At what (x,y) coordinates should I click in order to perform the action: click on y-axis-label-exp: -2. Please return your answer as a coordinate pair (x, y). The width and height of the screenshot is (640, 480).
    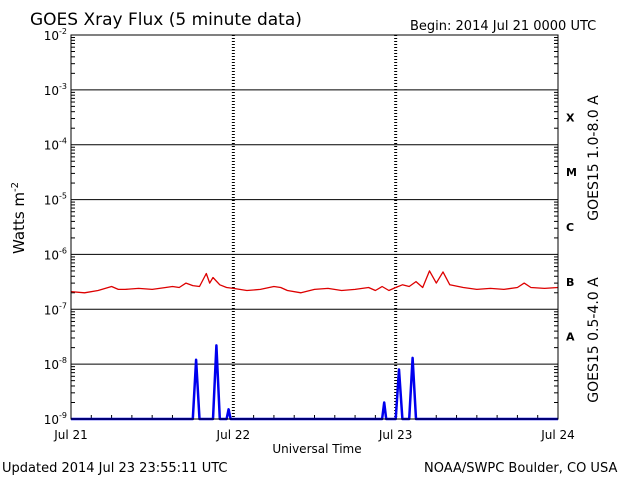
    Looking at the image, I should click on (15, 187).